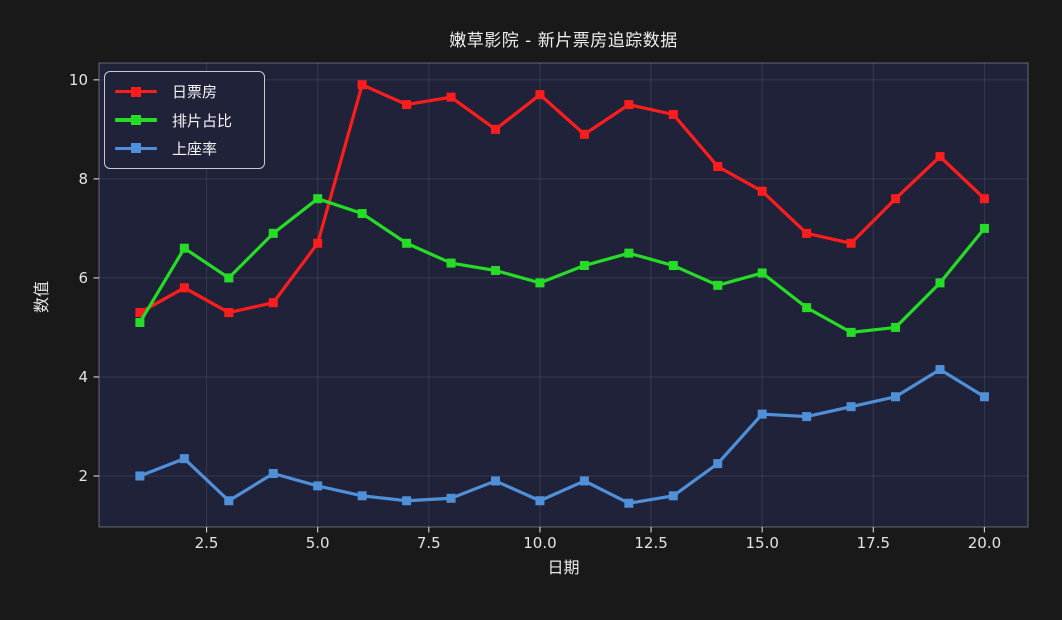 The width and height of the screenshot is (1062, 620). I want to click on x-tick-label: 2.5, so click(207, 543).